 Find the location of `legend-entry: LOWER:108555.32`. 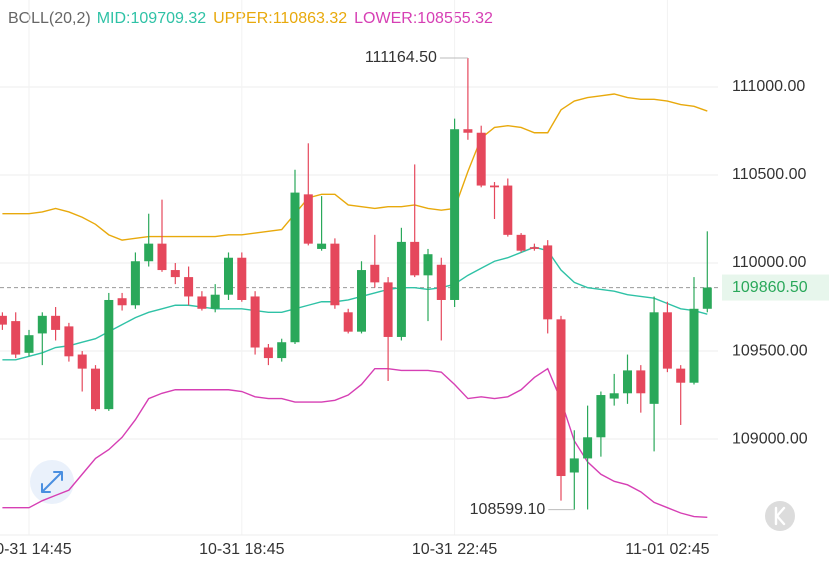

legend-entry: LOWER:108555.32 is located at coordinates (423, 18).